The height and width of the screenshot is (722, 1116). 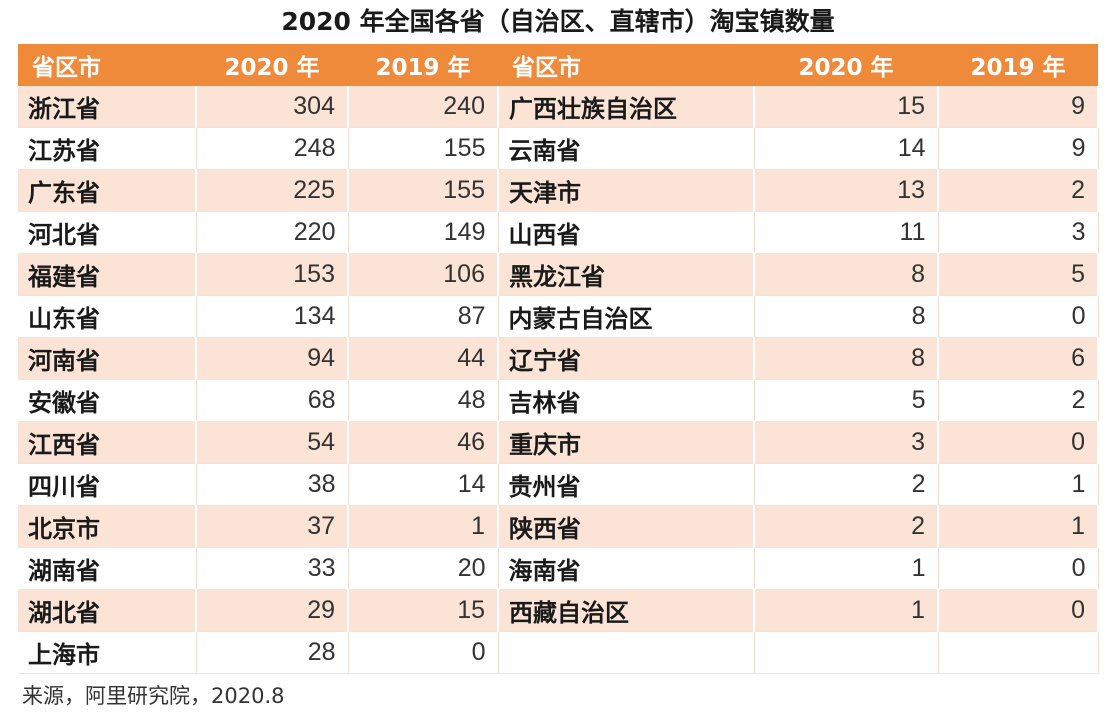 I want to click on table-row: 广东省 225 155 天津市 13 2, so click(x=558, y=190).